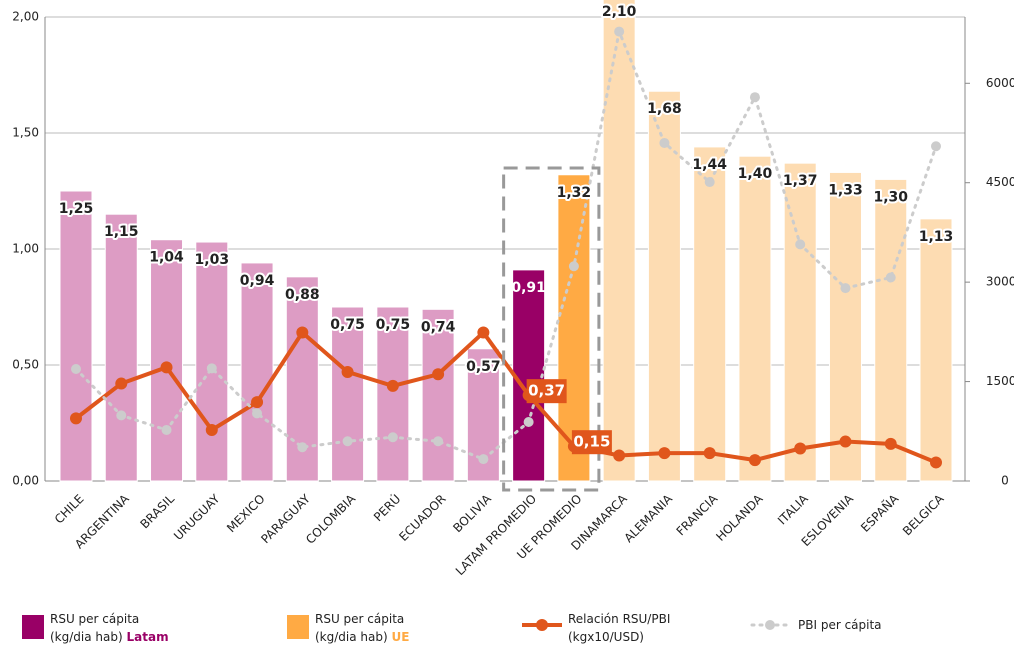 The width and height of the screenshot is (1014, 655). What do you see at coordinates (1005, 481) in the screenshot?
I see `y2-tick-label: 0` at bounding box center [1005, 481].